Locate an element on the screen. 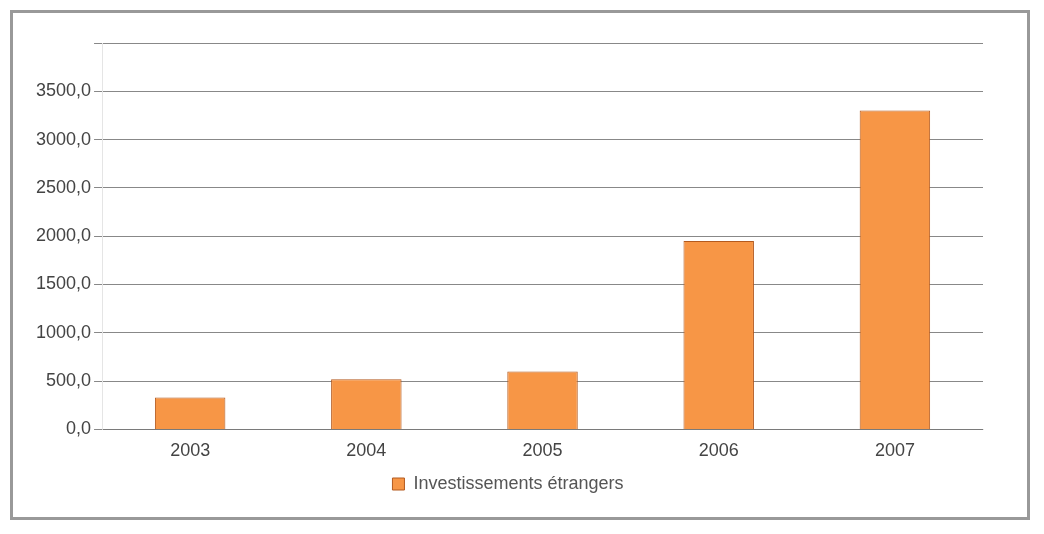  x-tick-label: 2006 is located at coordinates (718, 450).